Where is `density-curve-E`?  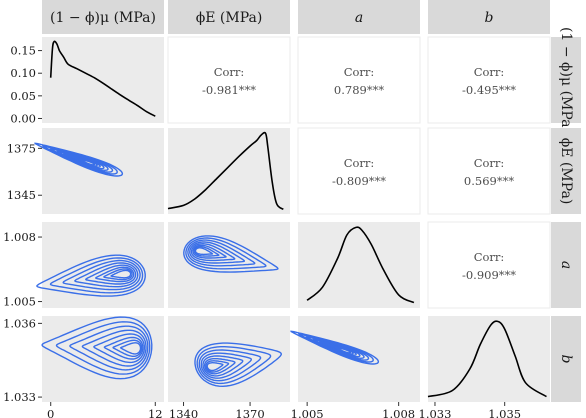
density-curve-E is located at coordinates (225, 171).